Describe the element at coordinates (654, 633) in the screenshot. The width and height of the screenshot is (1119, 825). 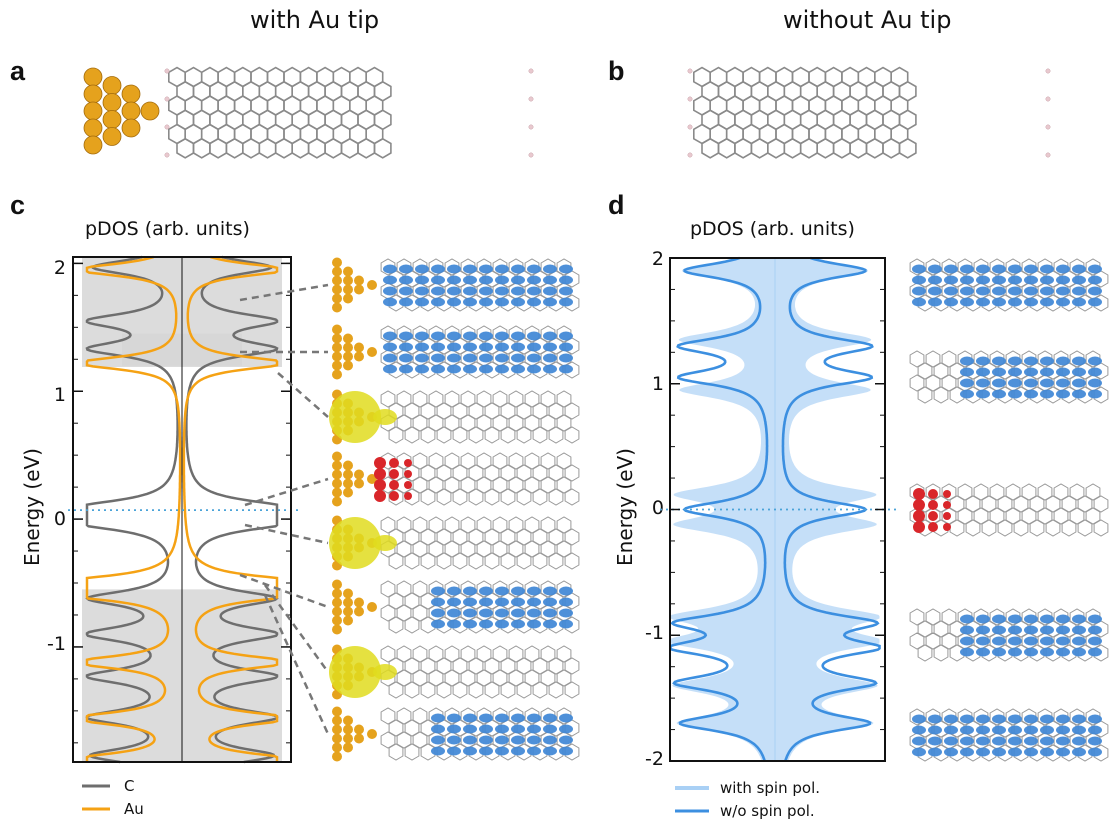
I see `panel-d-ytick: -1` at that location.